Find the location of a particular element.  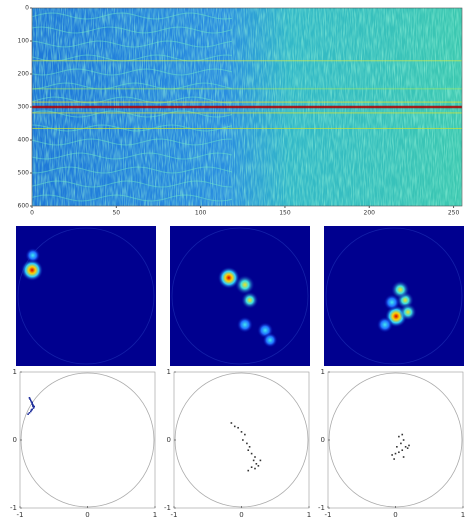

y-tick-label: 300 is located at coordinates (24, 107).